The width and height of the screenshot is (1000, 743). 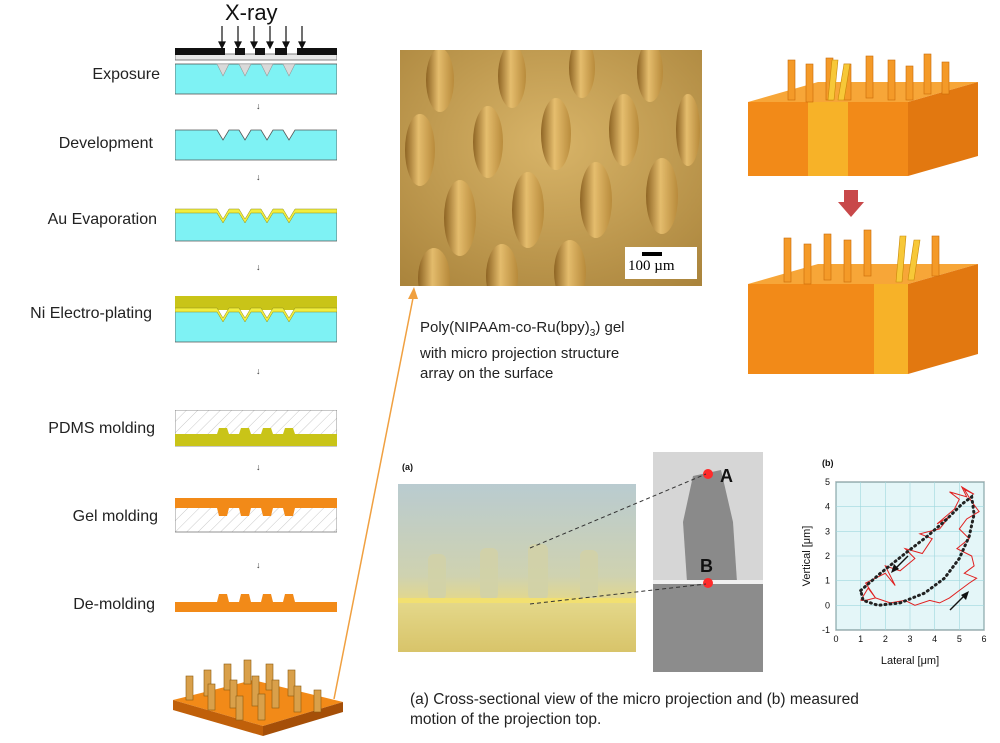 What do you see at coordinates (909, 639) in the screenshot?
I see `x-tick-label: 3` at bounding box center [909, 639].